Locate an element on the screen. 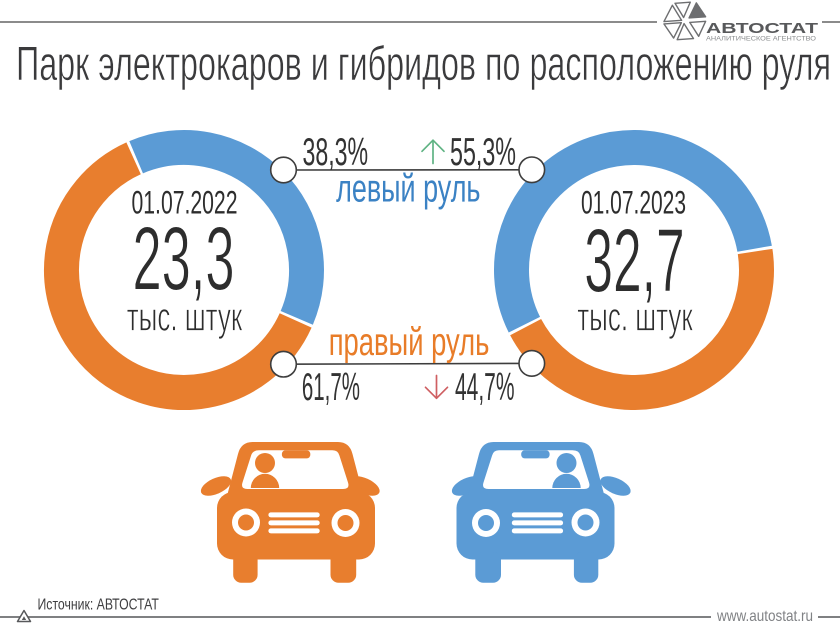 This screenshot has height=630, width=840. svg-text: 61,7% is located at coordinates (331, 387).